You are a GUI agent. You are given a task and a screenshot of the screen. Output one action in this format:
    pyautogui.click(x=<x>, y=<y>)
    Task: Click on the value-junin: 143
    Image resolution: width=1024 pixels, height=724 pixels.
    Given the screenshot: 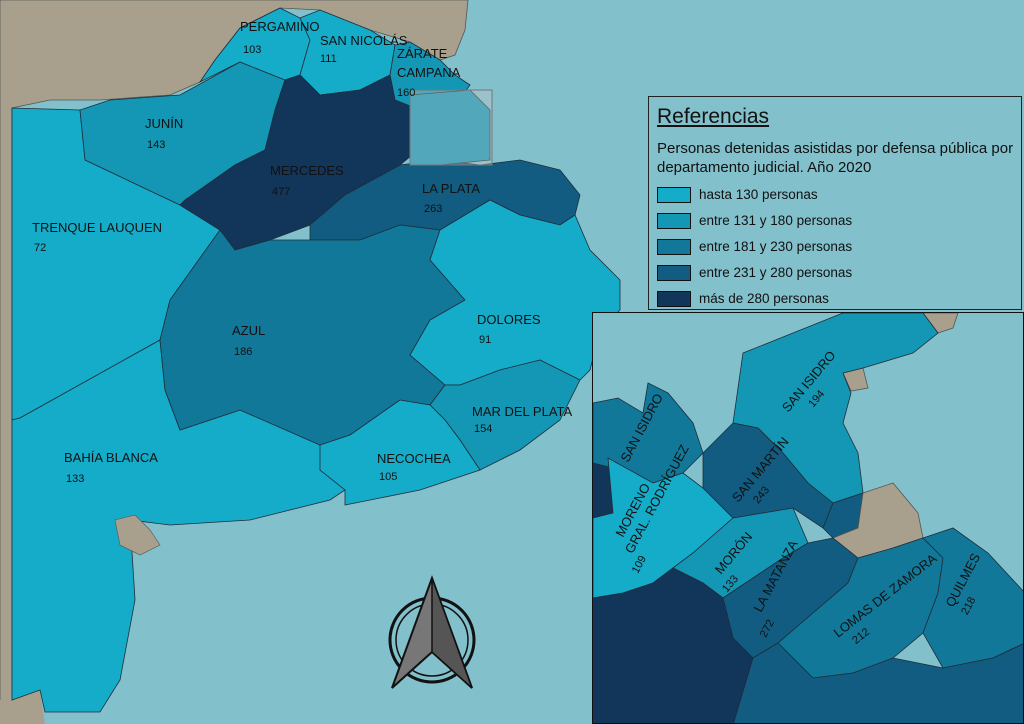 What is the action you would take?
    pyautogui.click(x=156, y=145)
    